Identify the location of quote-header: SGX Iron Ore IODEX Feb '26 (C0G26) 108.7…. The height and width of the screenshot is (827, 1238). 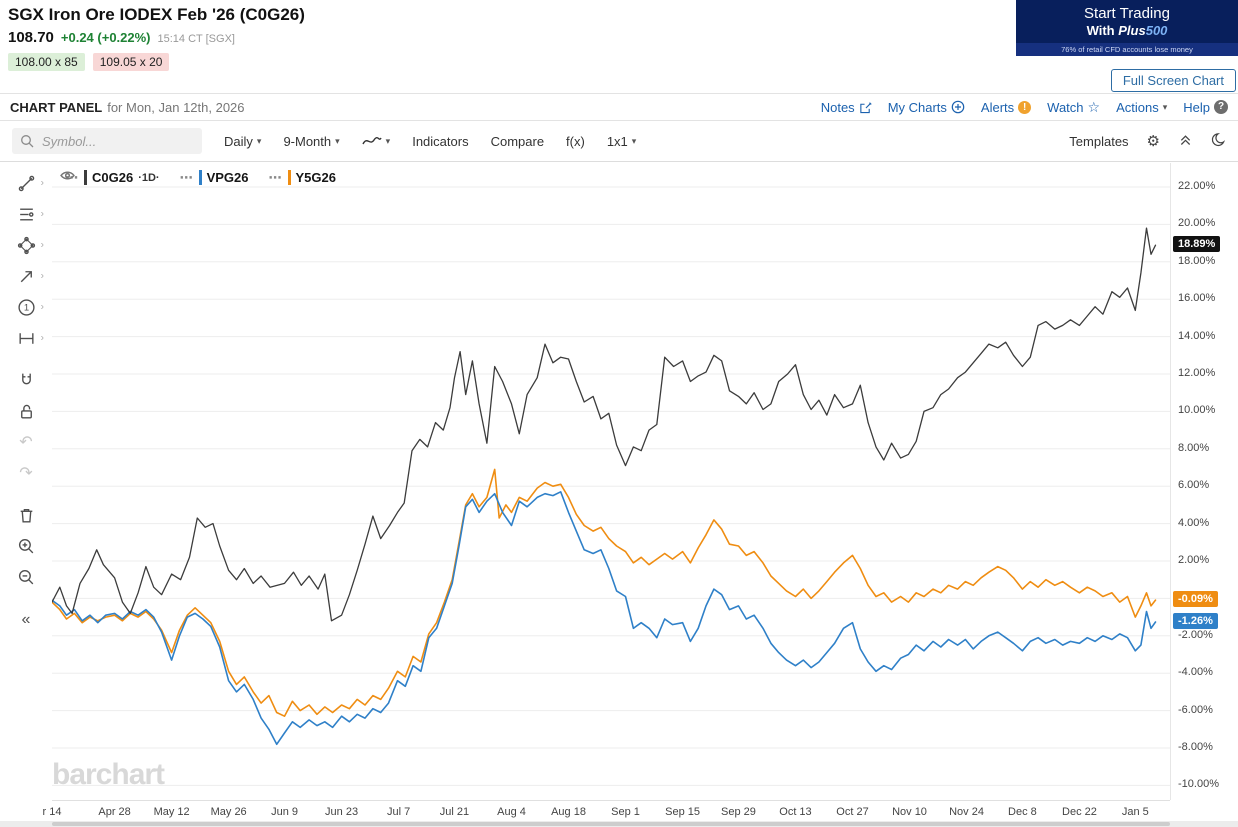
(156, 37).